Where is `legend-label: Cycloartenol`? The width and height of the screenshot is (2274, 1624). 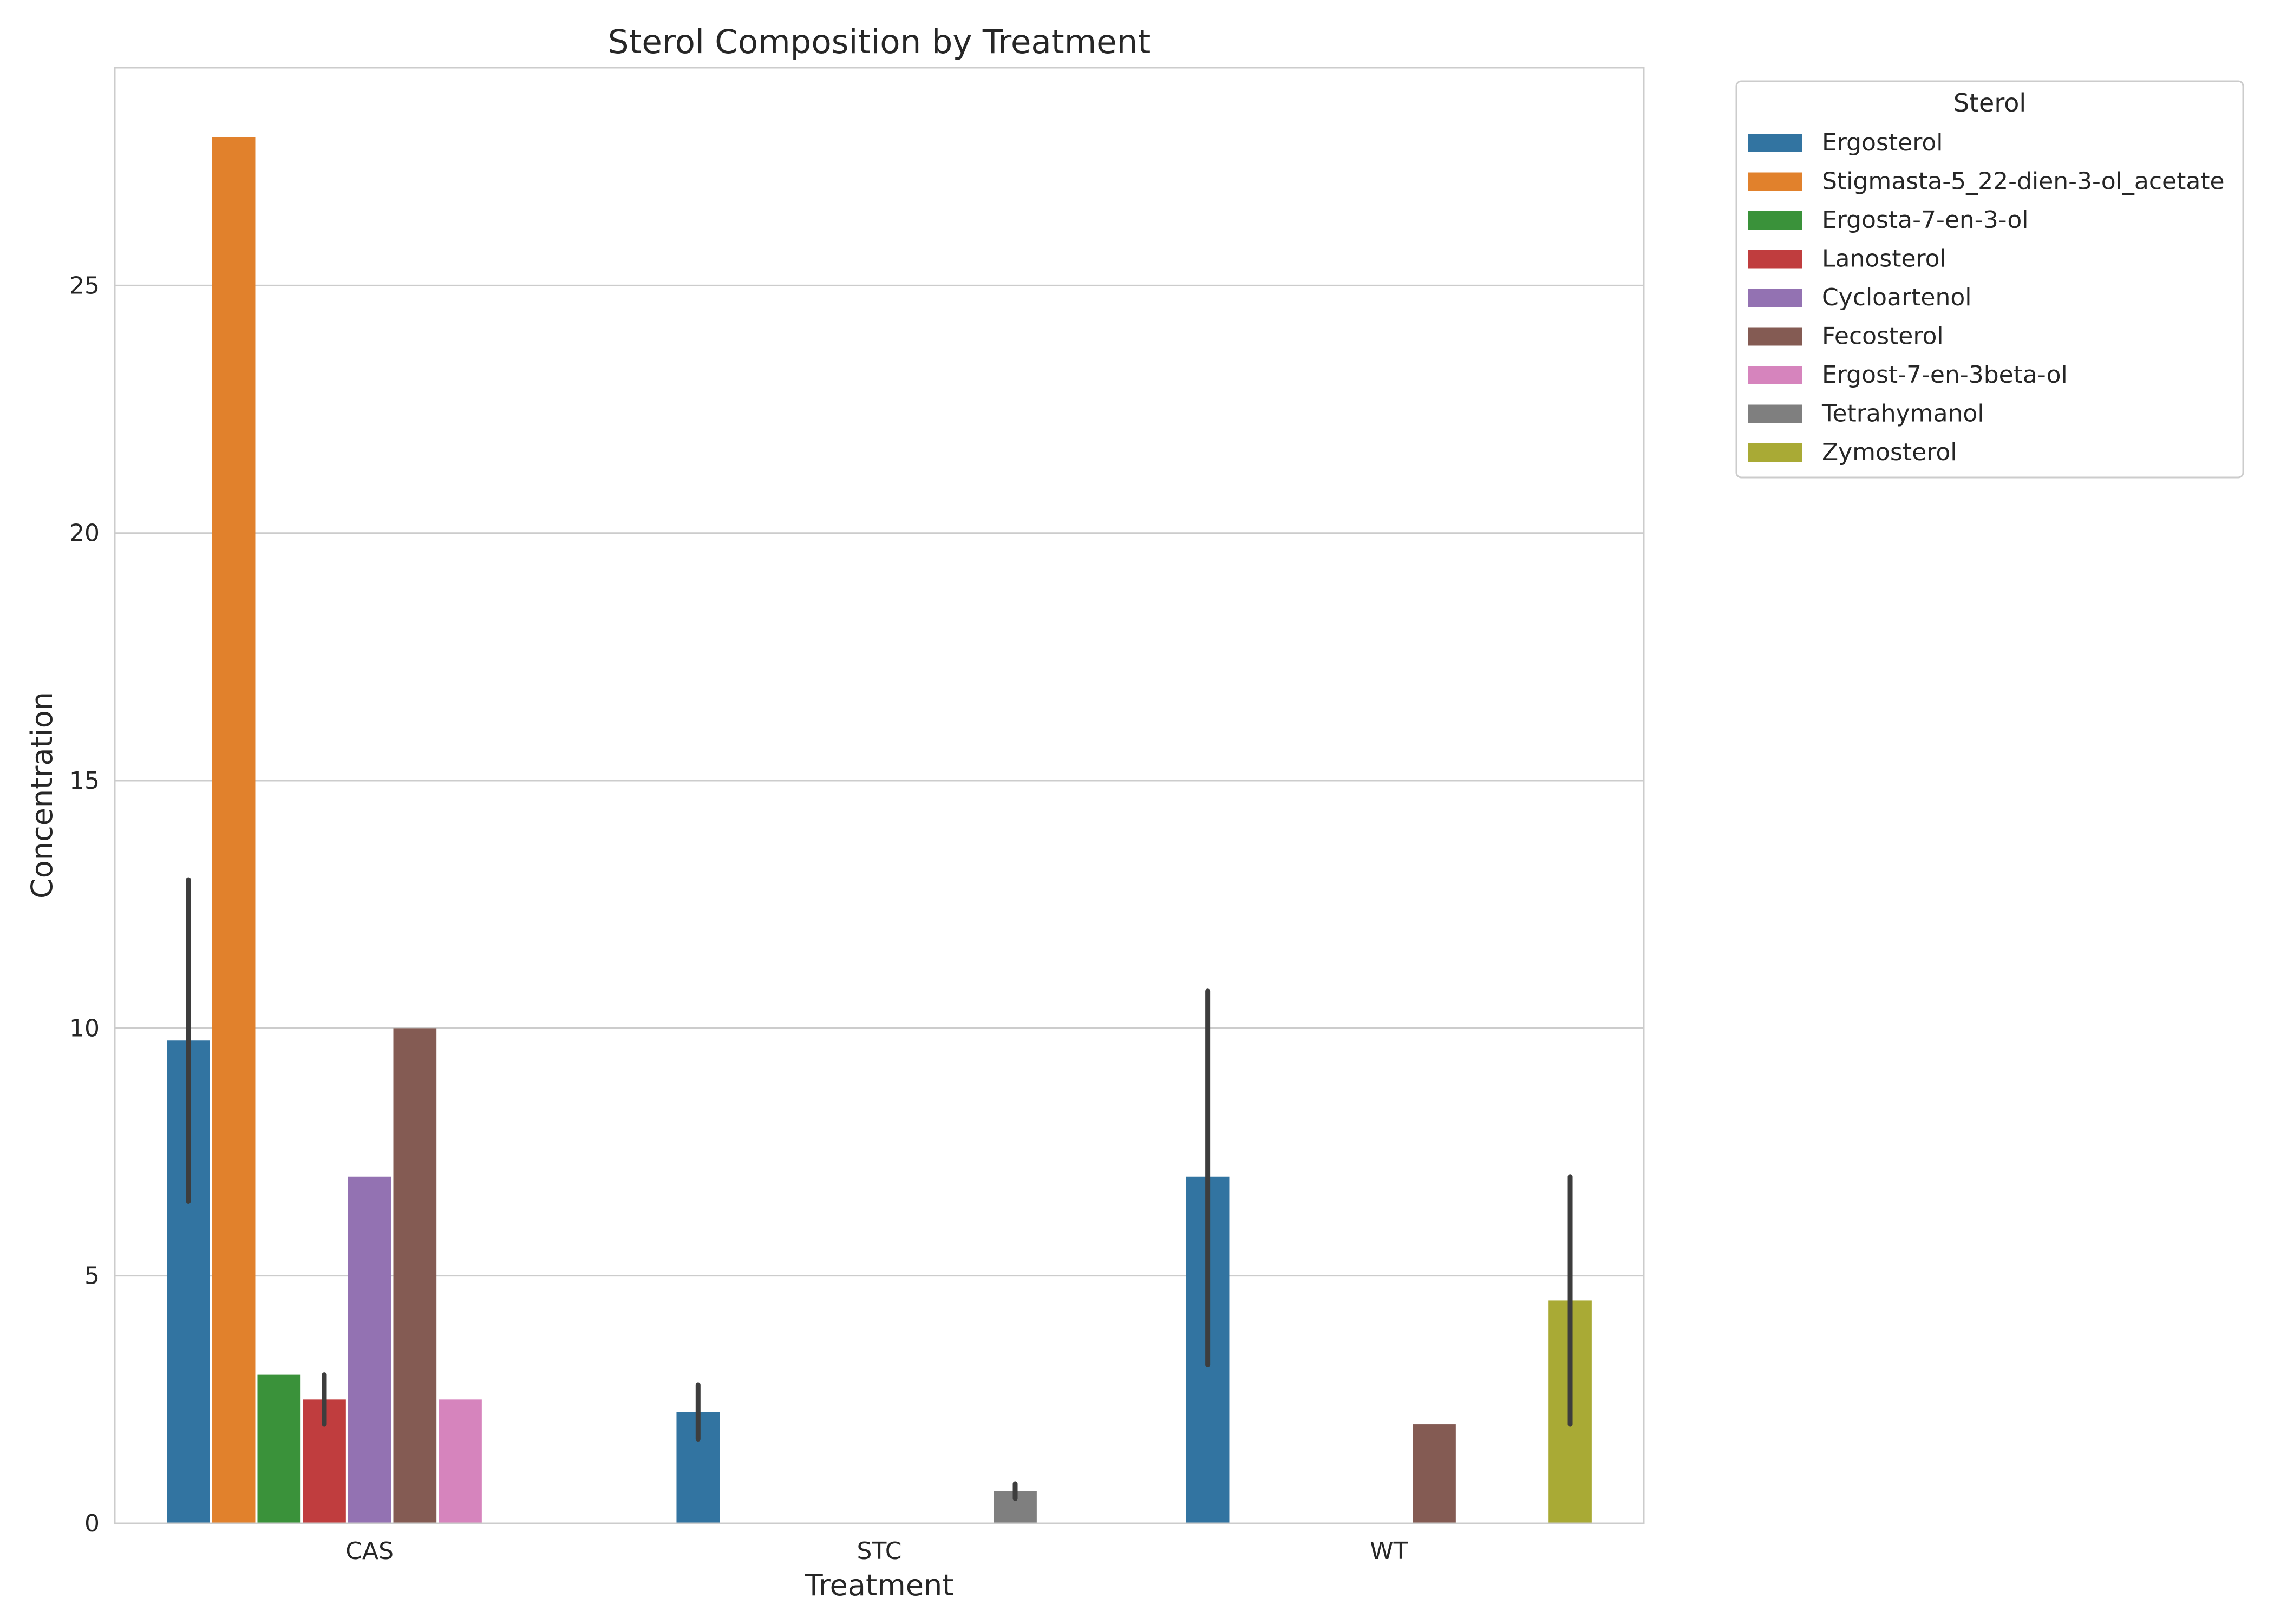
legend-label: Cycloartenol is located at coordinates (1897, 297).